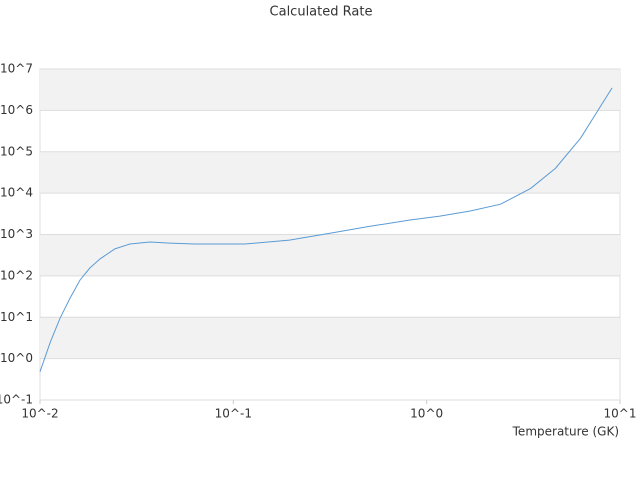 This screenshot has width=640, height=484. I want to click on x-tick-label: 10^-2, so click(39, 414).